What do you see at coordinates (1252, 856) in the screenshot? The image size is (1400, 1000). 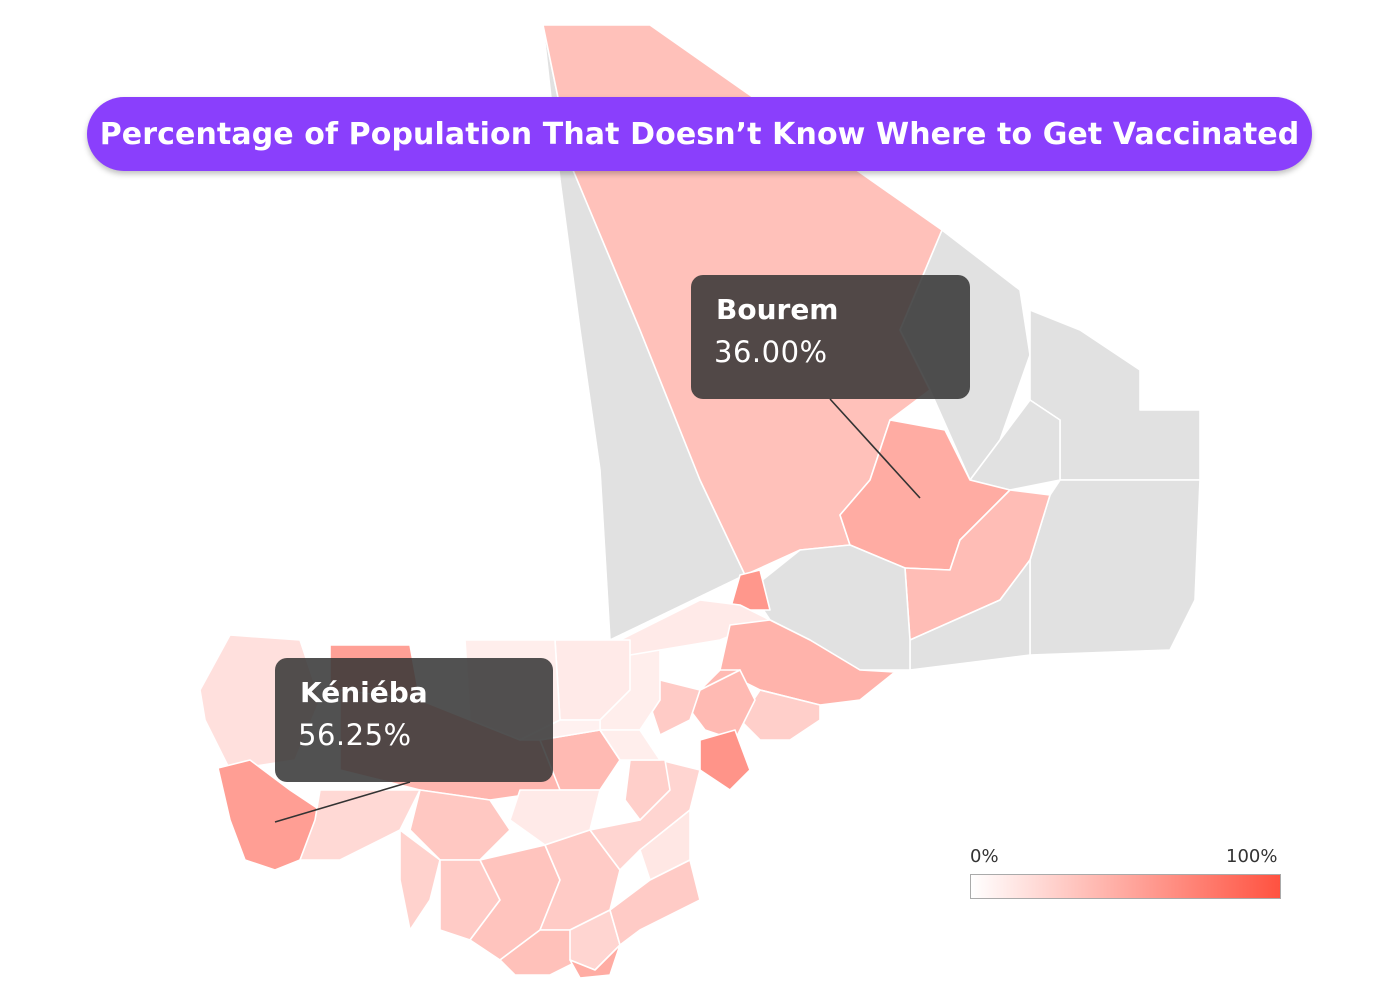 I see `legend-max-label: 100%` at bounding box center [1252, 856].